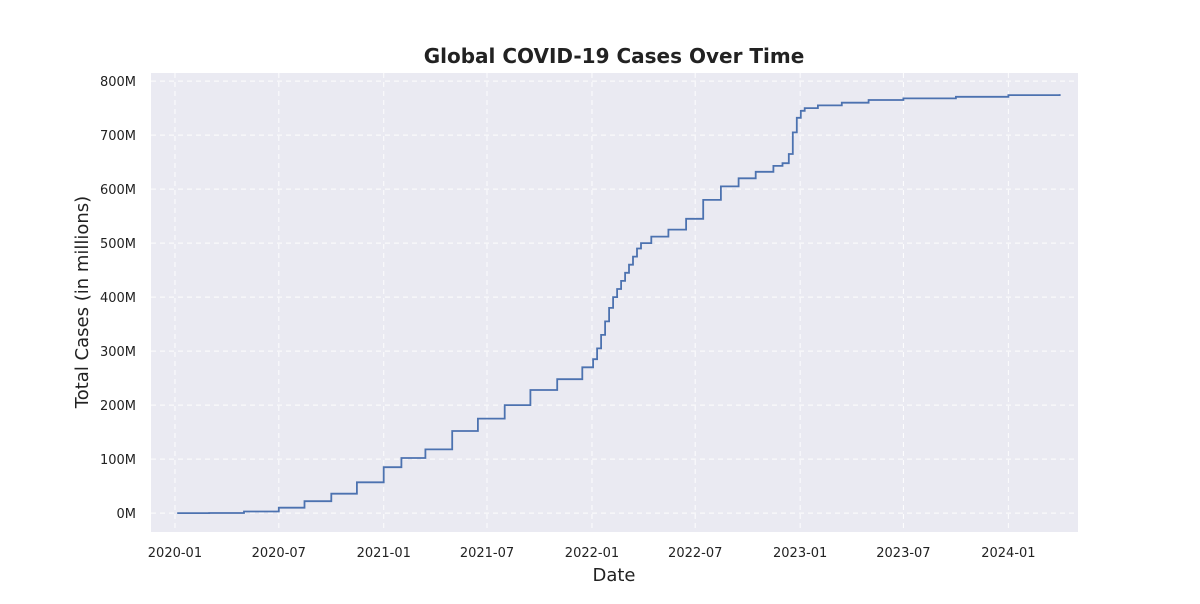 The height and width of the screenshot is (604, 1200). I want to click on x-tick-label: 2022-07, so click(695, 553).